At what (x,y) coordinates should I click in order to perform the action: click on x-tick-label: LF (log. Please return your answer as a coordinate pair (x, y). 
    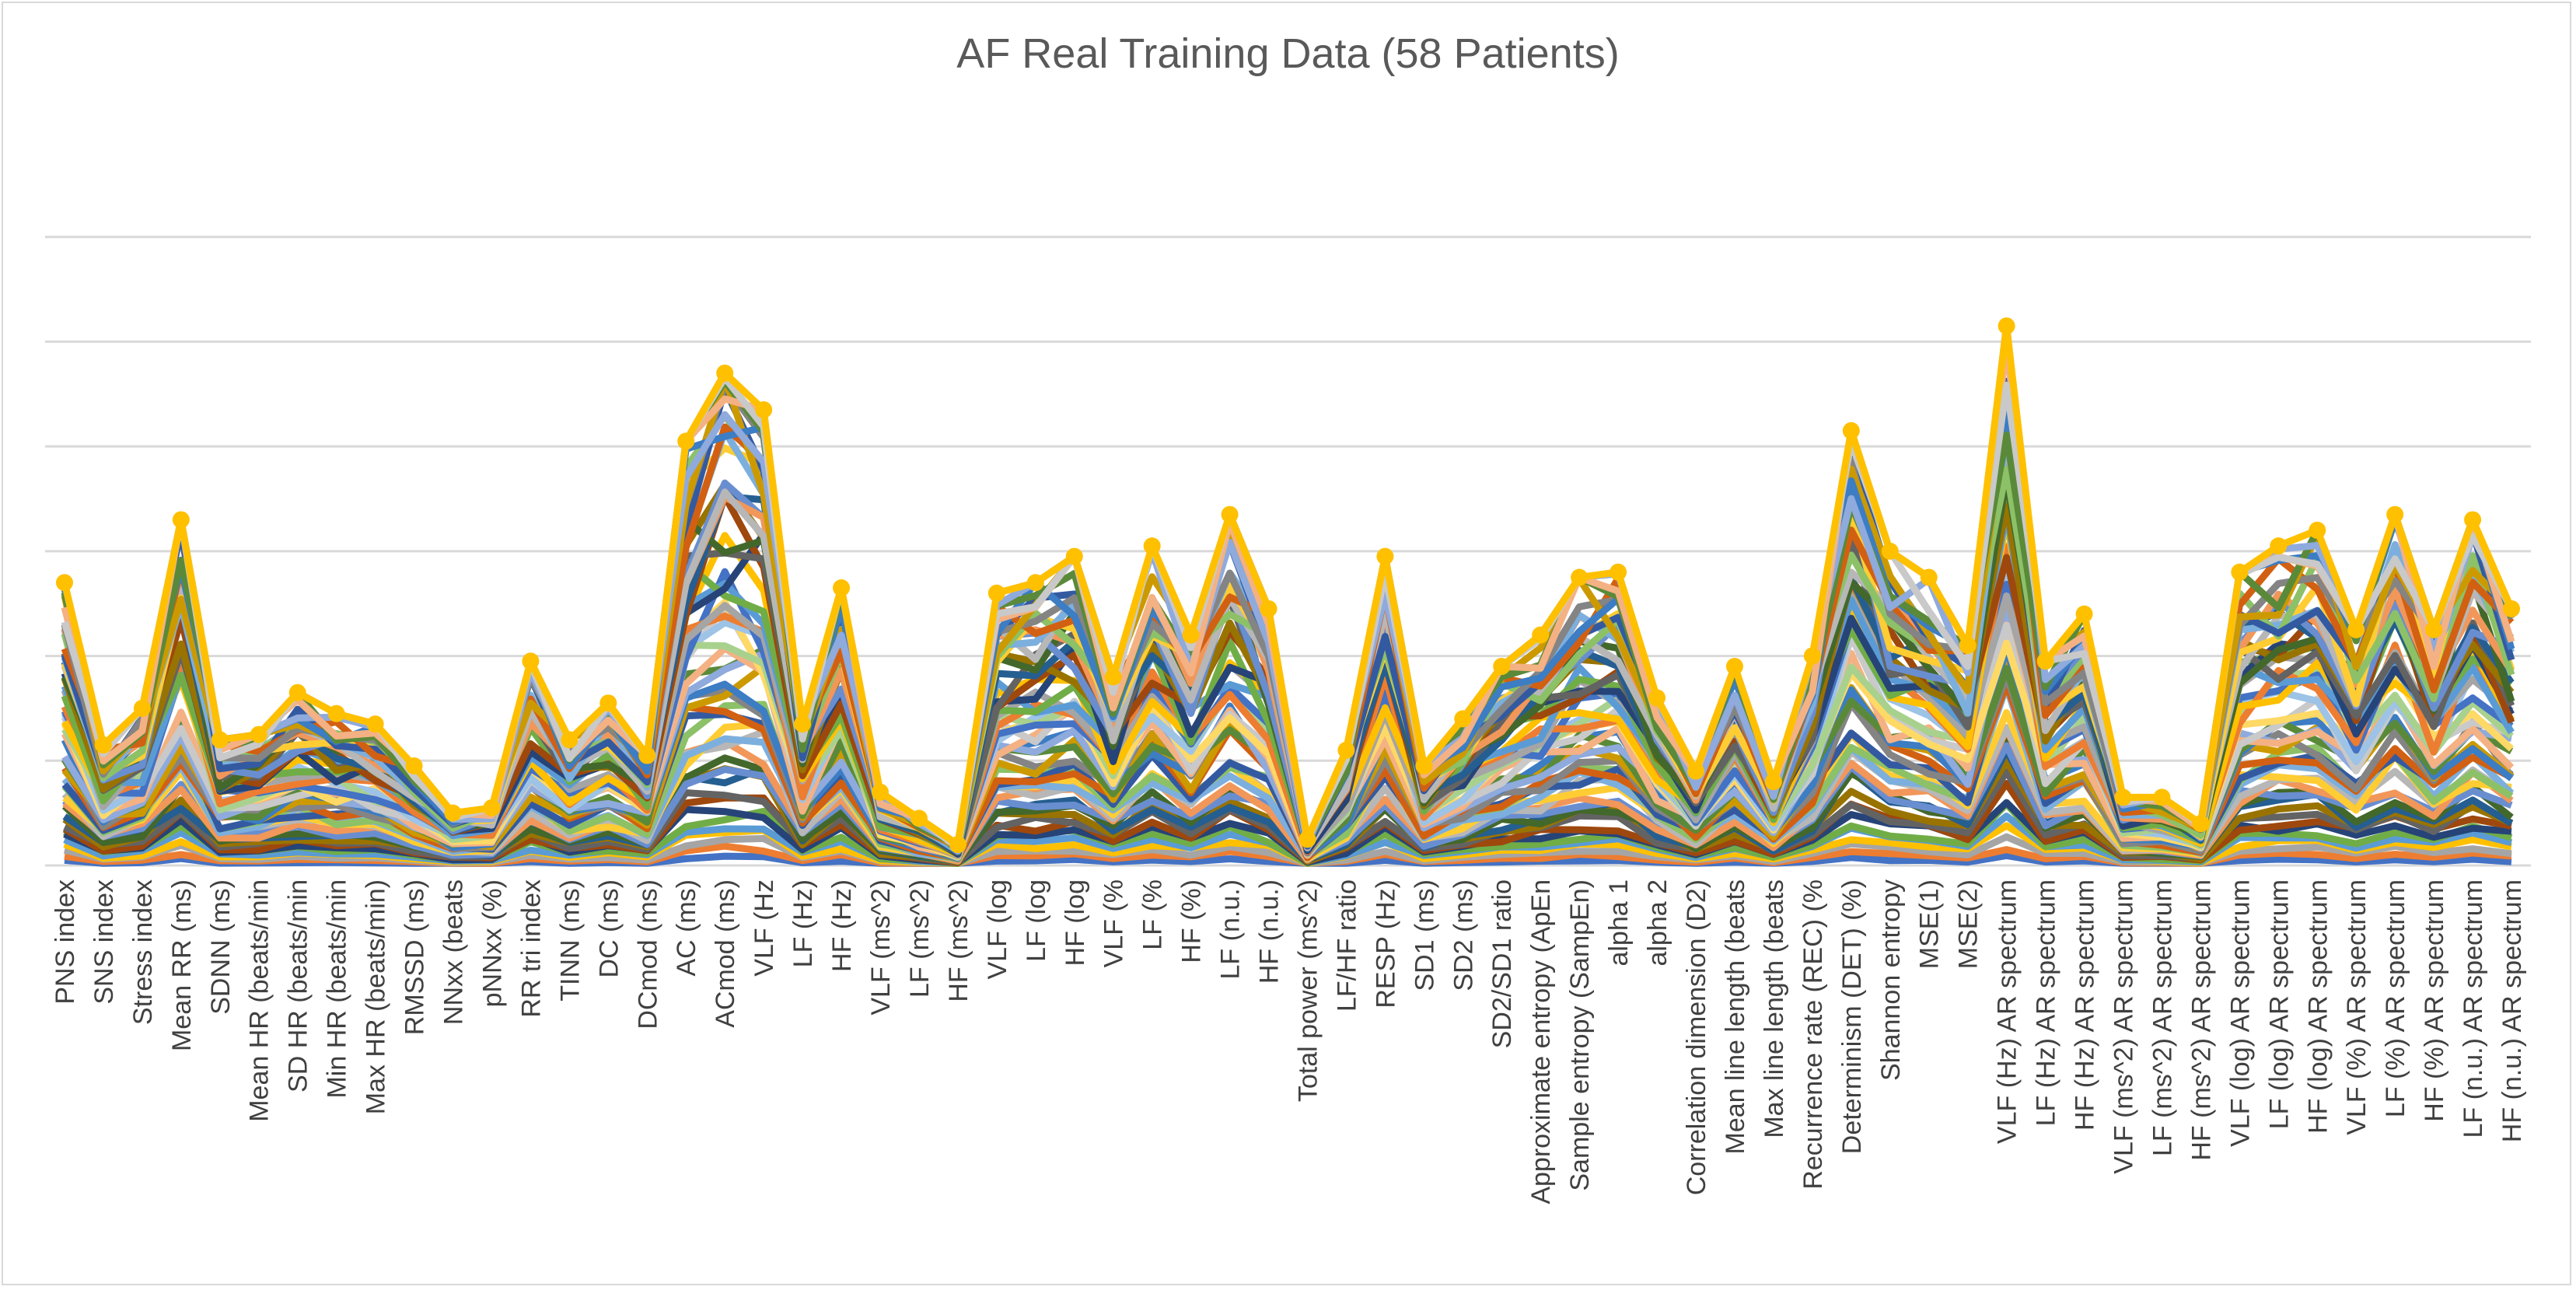
    Looking at the image, I should click on (1036, 920).